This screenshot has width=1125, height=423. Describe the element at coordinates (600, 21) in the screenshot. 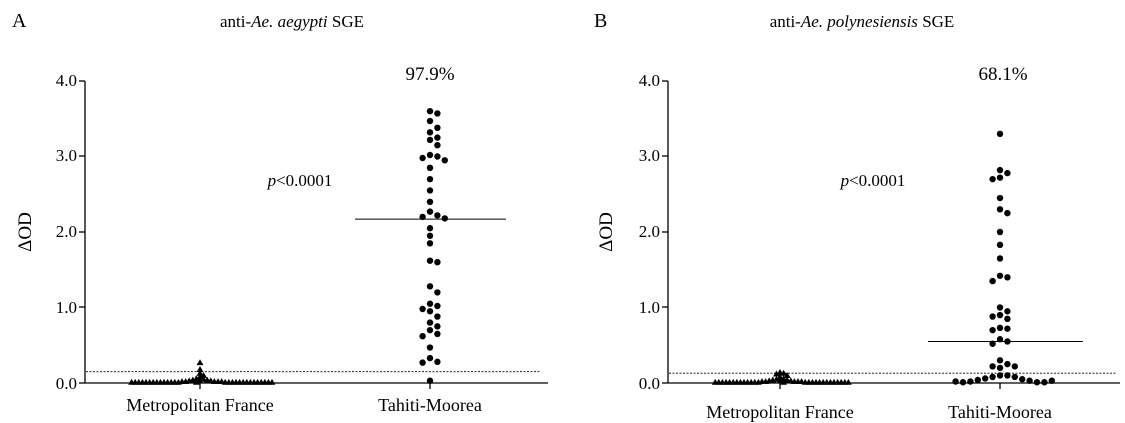

I see `panel-letter-b: B` at that location.